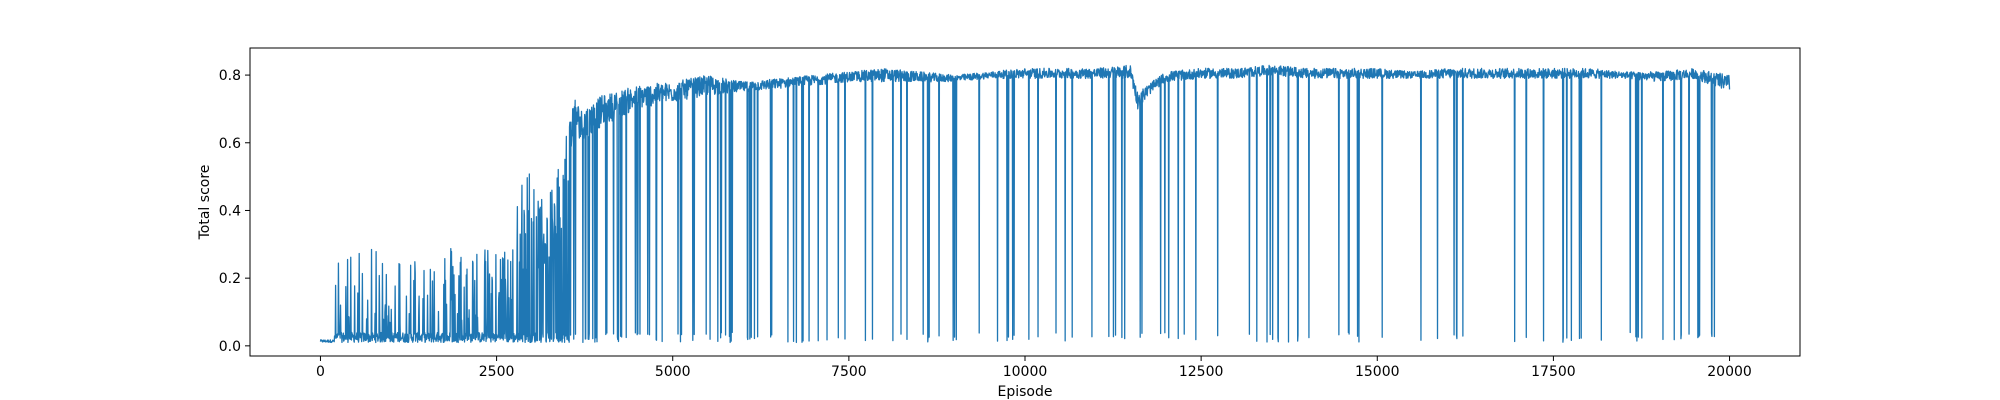 The height and width of the screenshot is (400, 2000). What do you see at coordinates (1025, 372) in the screenshot?
I see `x-tick-label: 10000` at bounding box center [1025, 372].